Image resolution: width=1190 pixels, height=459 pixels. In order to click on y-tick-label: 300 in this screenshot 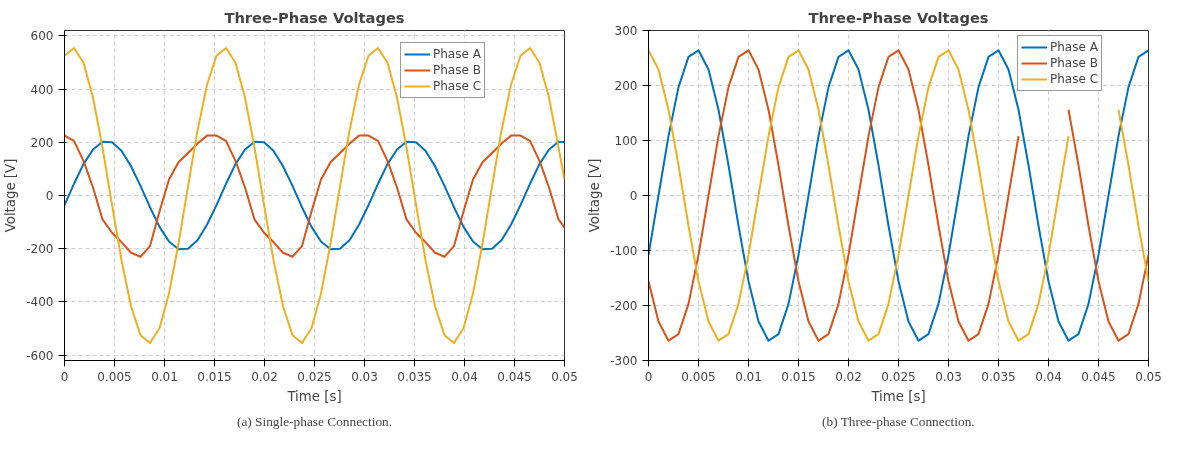, I will do `click(626, 31)`.